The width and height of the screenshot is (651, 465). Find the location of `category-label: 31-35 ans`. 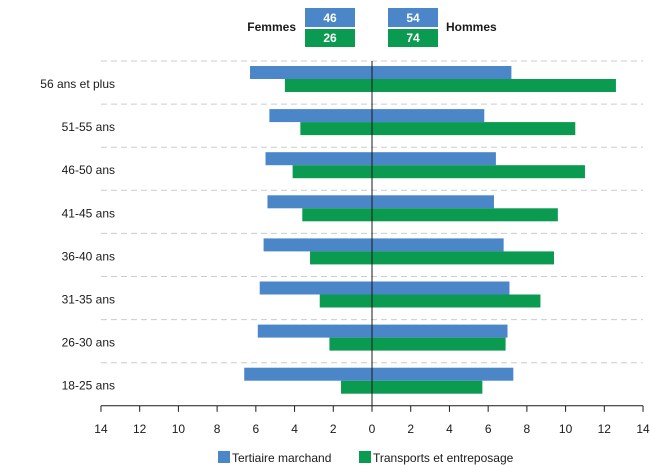

category-label: 31-35 ans is located at coordinates (88, 300).